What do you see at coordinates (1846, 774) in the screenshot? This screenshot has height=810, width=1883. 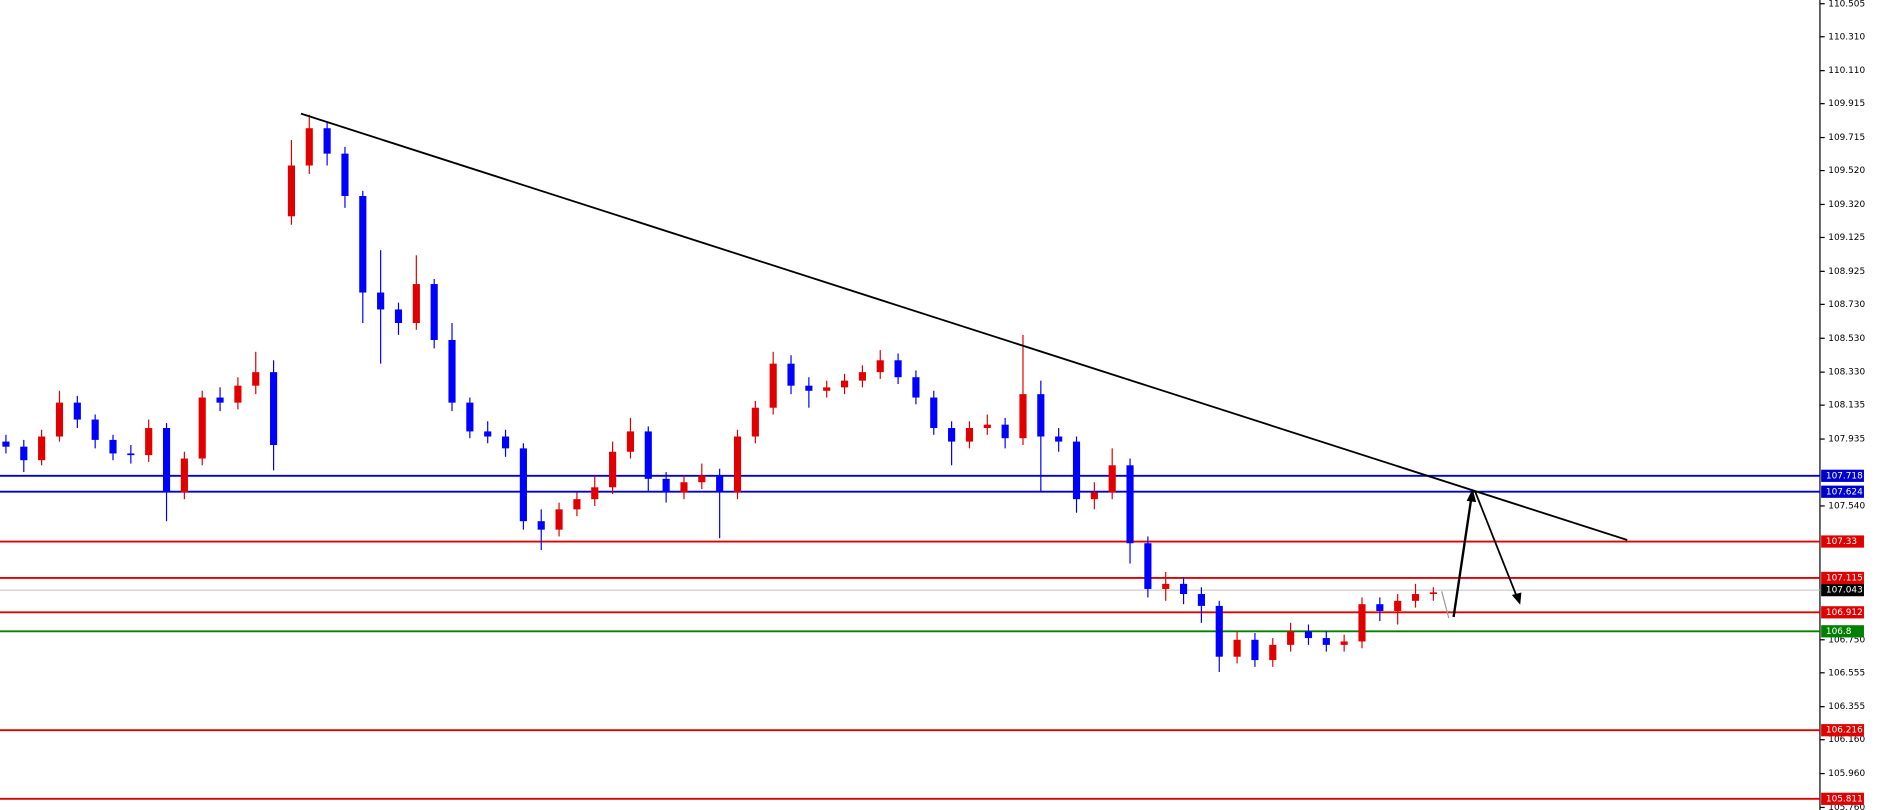 I see `y-tick-label: 105.960` at bounding box center [1846, 774].